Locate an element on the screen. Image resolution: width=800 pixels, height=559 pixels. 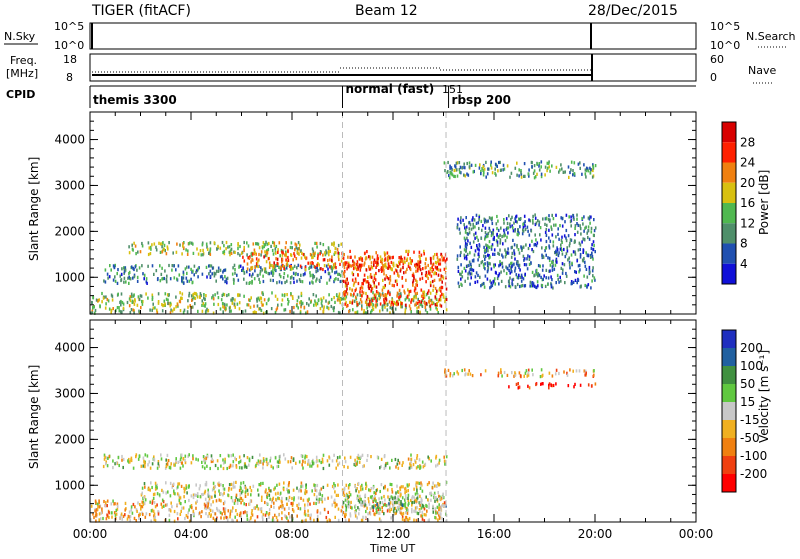
colorbar-tick-label: 50 is located at coordinates (747, 384).